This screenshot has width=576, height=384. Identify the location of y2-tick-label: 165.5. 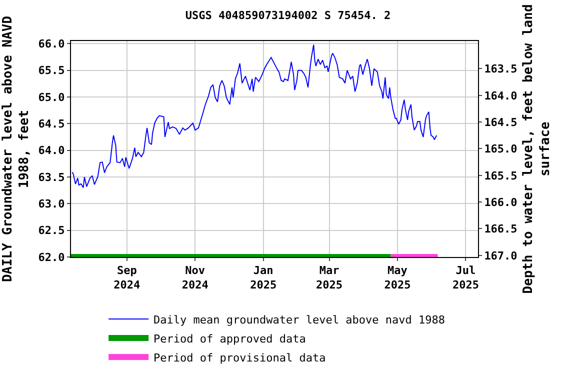
(501, 175).